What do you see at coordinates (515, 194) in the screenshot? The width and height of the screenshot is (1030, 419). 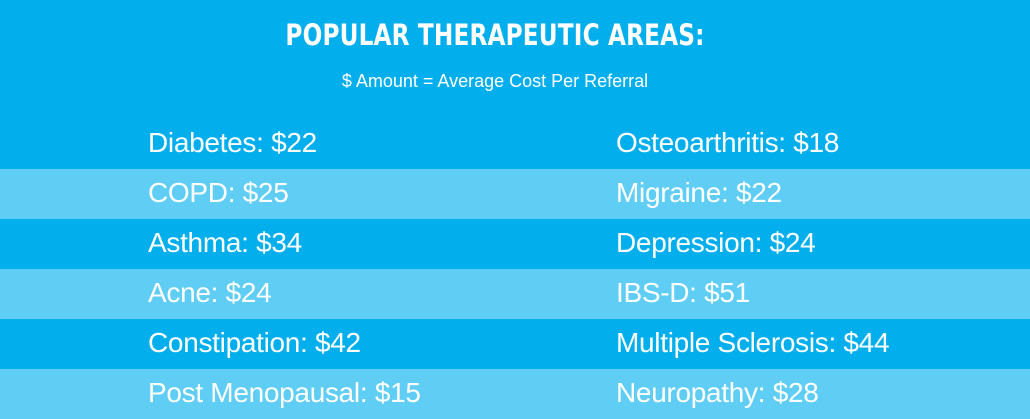 I see `list-row: COPD: $25 Migraine: $22` at bounding box center [515, 194].